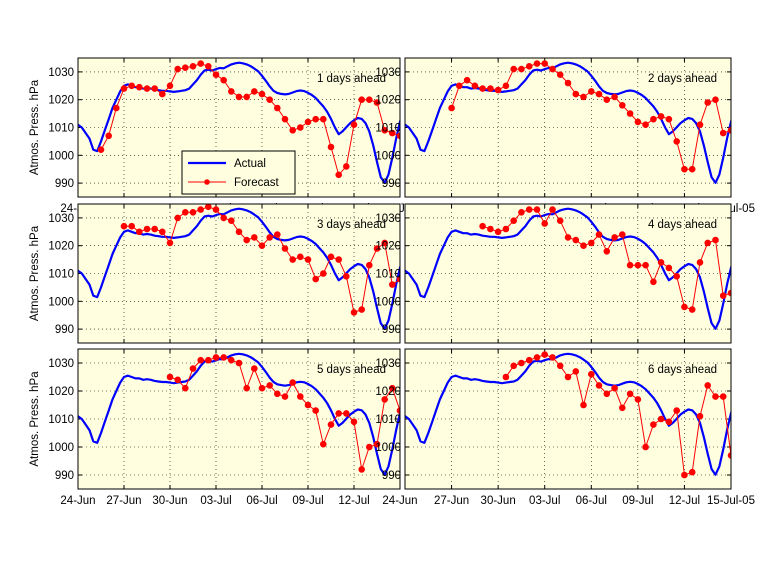  What do you see at coordinates (731, 501) in the screenshot?
I see `x-tick-label: 15-Jul-05` at bounding box center [731, 501].